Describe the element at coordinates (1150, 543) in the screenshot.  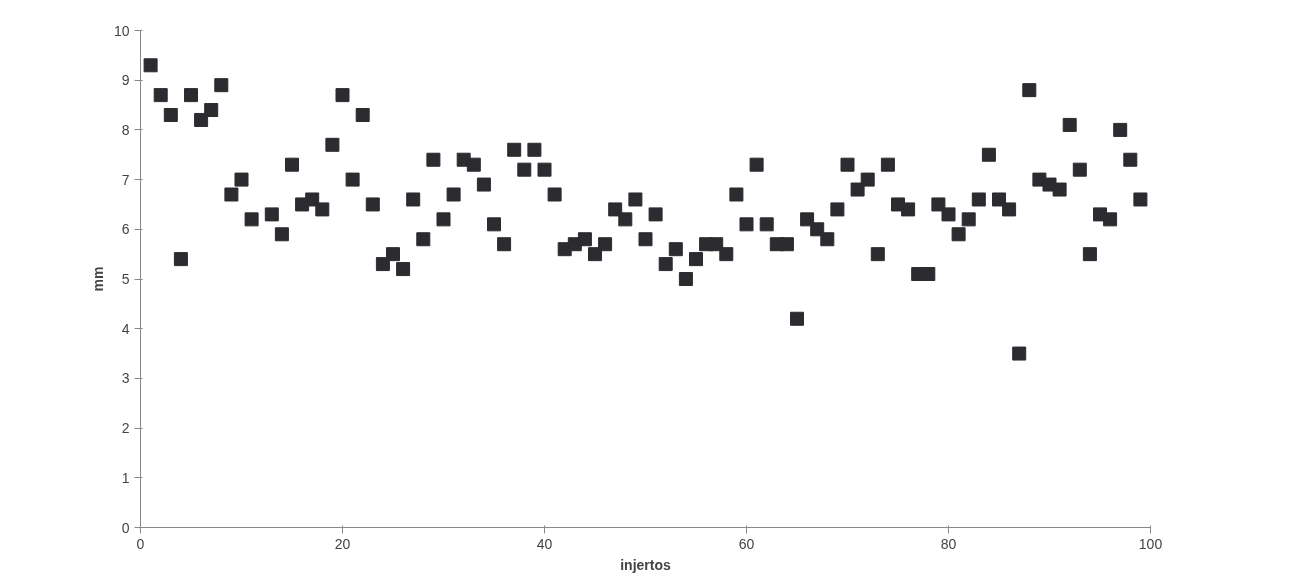
I see `x-tick-label: 100` at that location.